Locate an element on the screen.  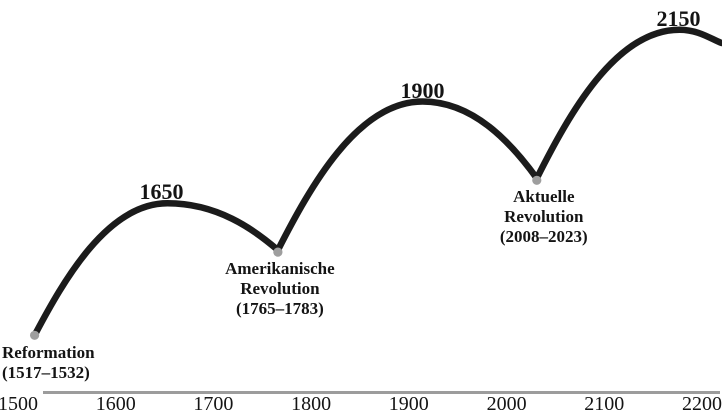
label-line: (1517–1532) is located at coordinates (46, 373).